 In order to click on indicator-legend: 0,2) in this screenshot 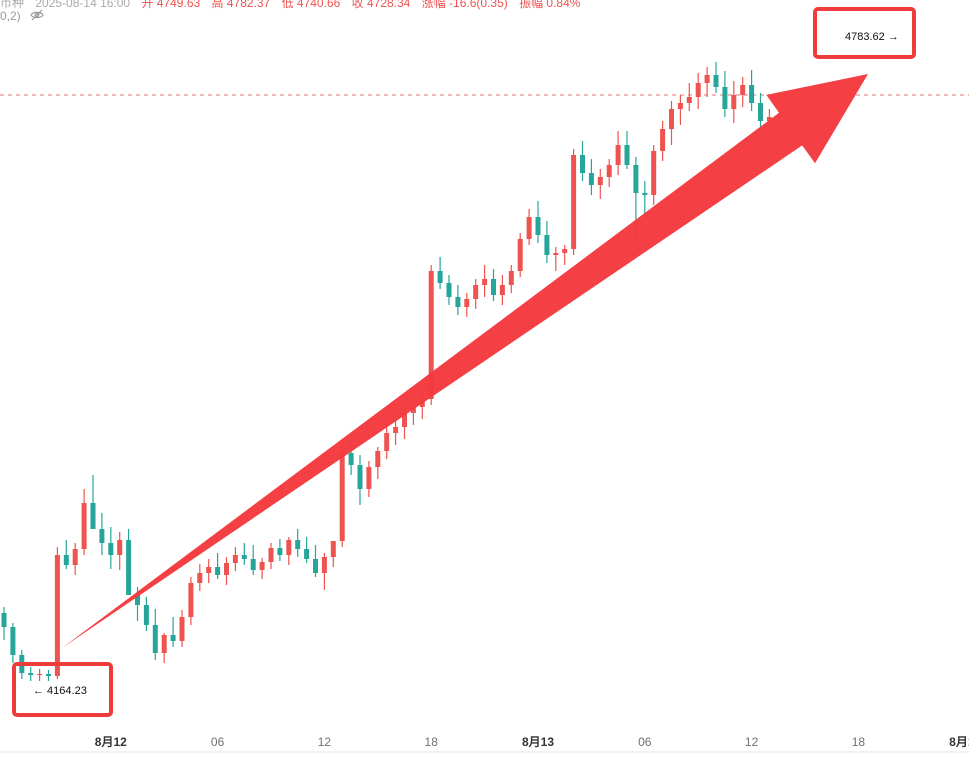, I will do `click(22, 16)`.